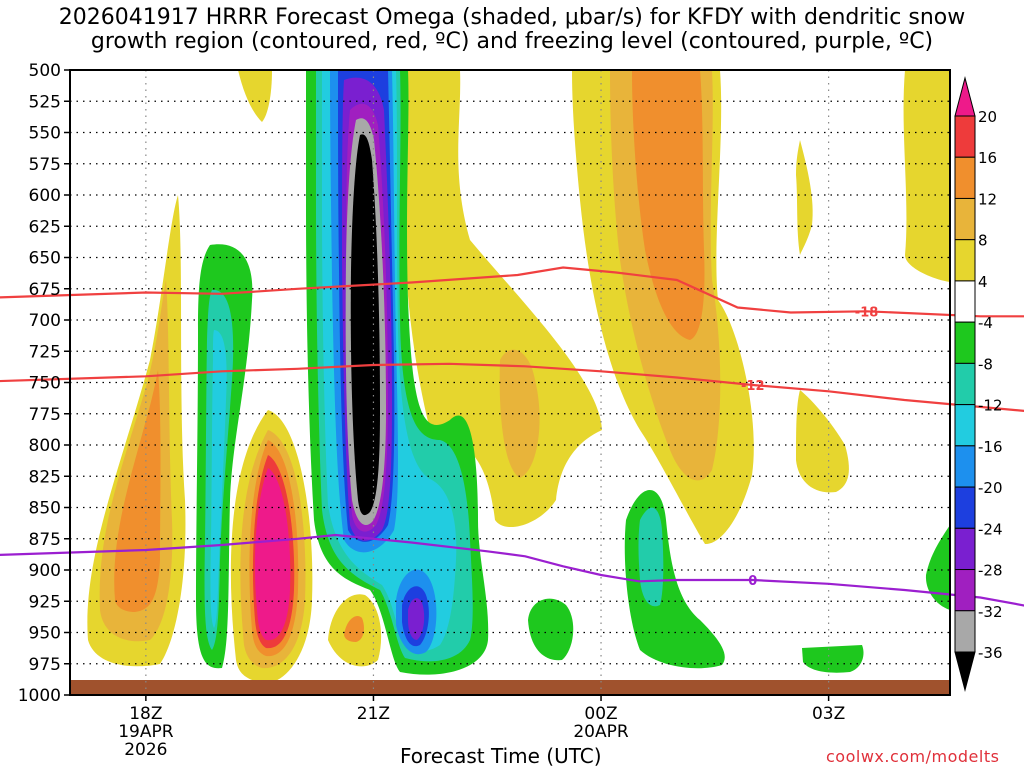 This screenshot has height=768, width=1024. What do you see at coordinates (753, 386) in the screenshot?
I see `contour-label: -12` at bounding box center [753, 386].